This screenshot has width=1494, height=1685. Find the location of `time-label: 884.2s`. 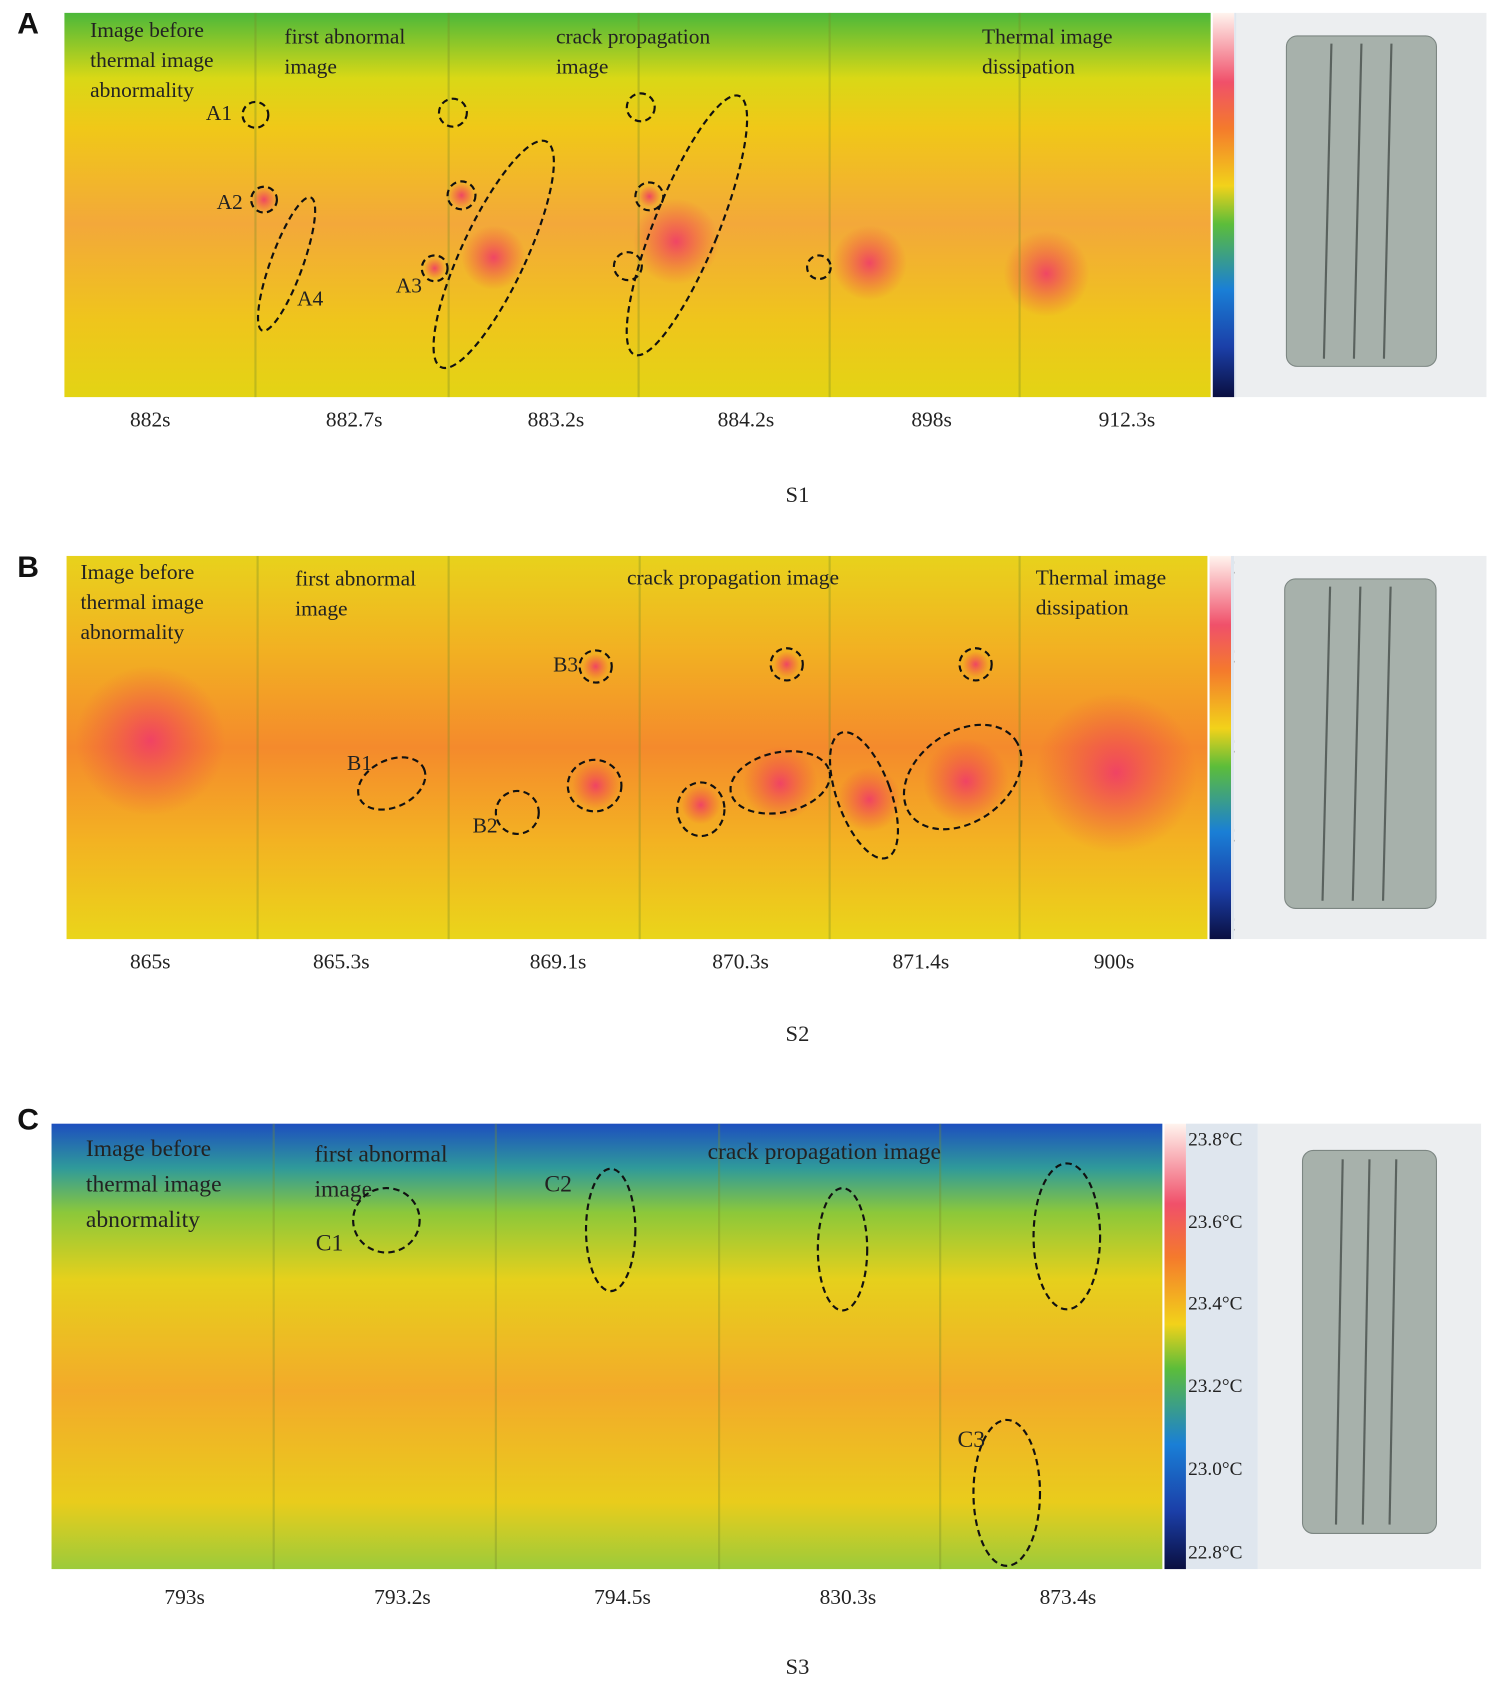

time-label: 884.2s is located at coordinates (746, 420).